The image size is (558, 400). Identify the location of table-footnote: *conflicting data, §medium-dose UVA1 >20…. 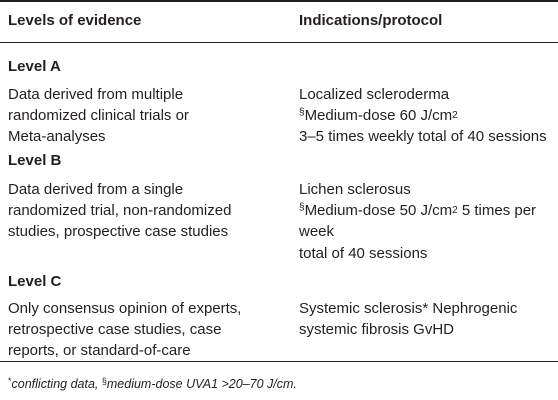
(152, 384).